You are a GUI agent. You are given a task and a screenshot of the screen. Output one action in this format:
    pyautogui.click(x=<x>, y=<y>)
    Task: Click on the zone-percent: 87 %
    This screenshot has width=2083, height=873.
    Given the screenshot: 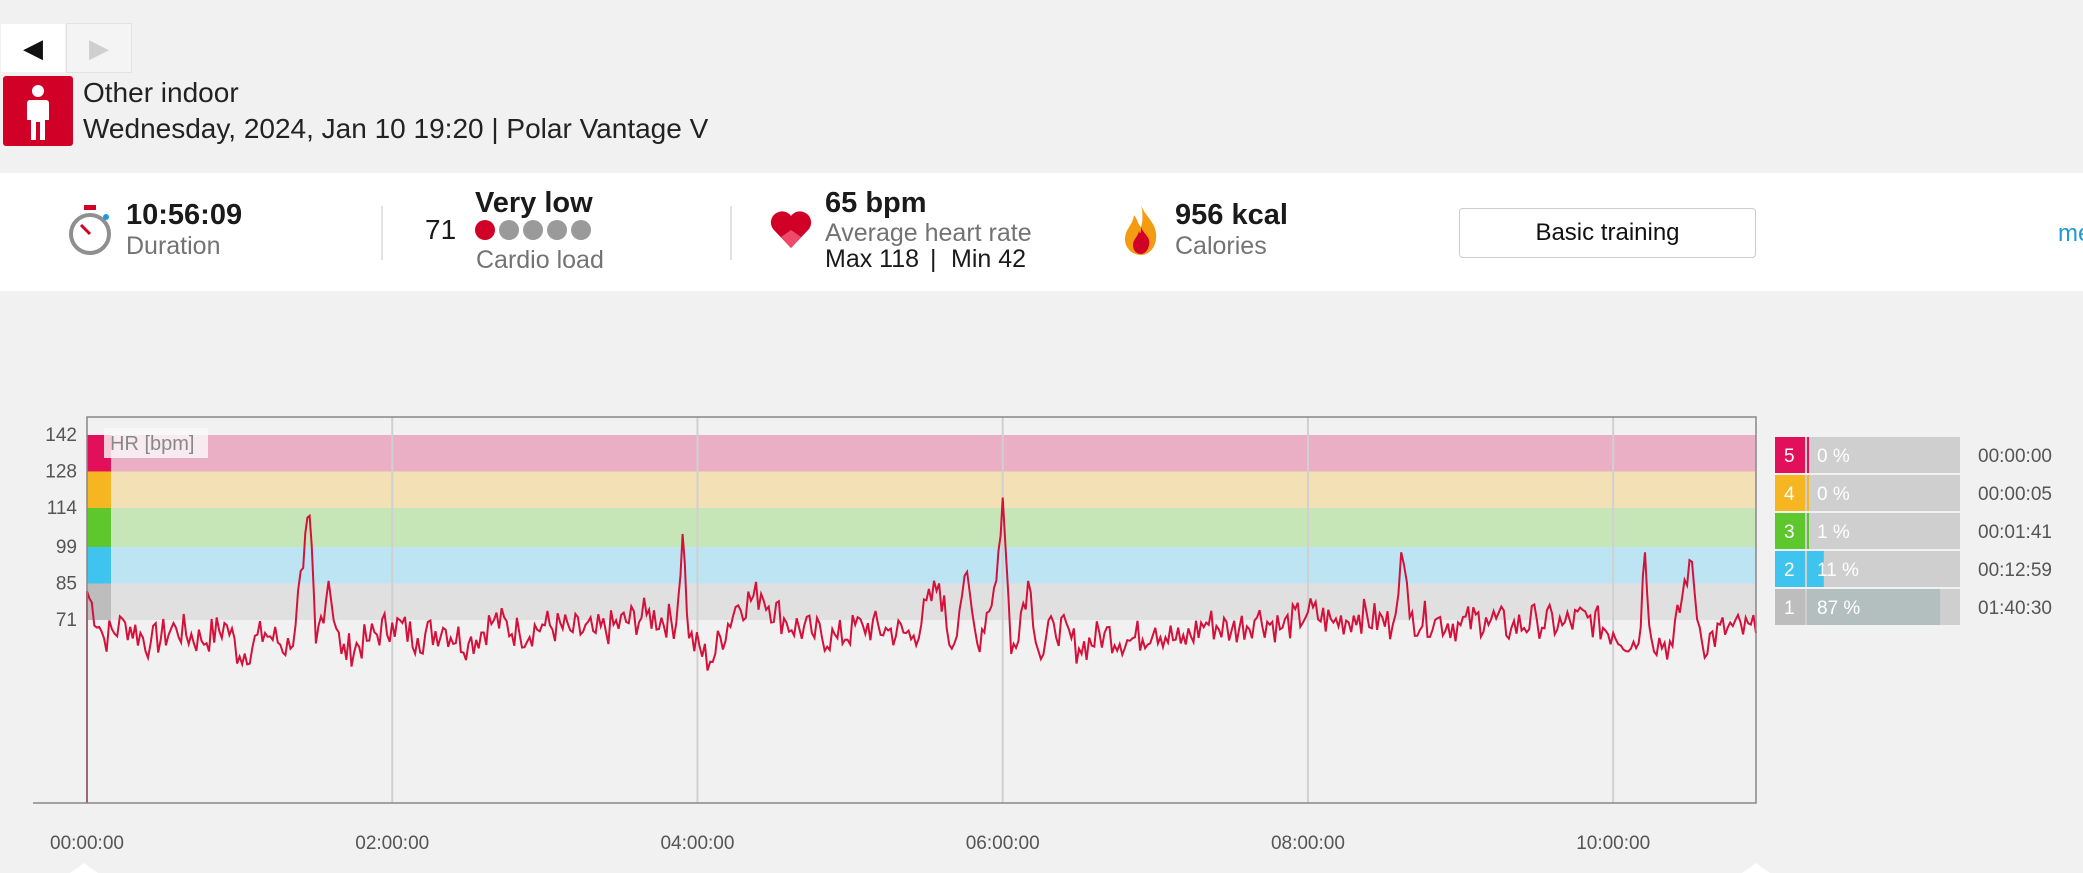 What is the action you would take?
    pyautogui.click(x=1838, y=608)
    